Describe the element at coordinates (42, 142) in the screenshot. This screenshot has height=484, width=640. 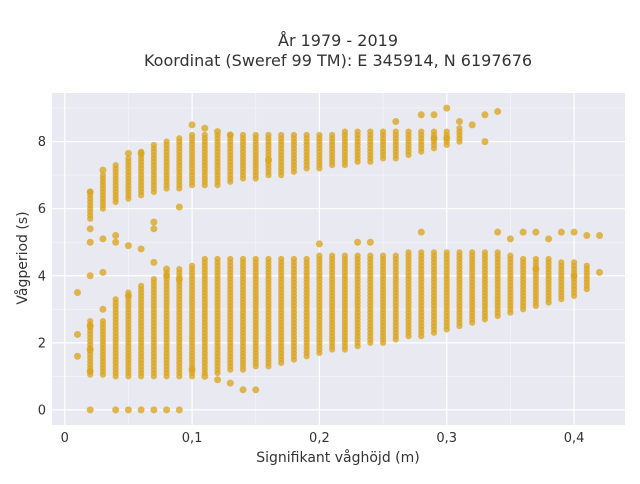
I see `y-tick-label: 8` at that location.